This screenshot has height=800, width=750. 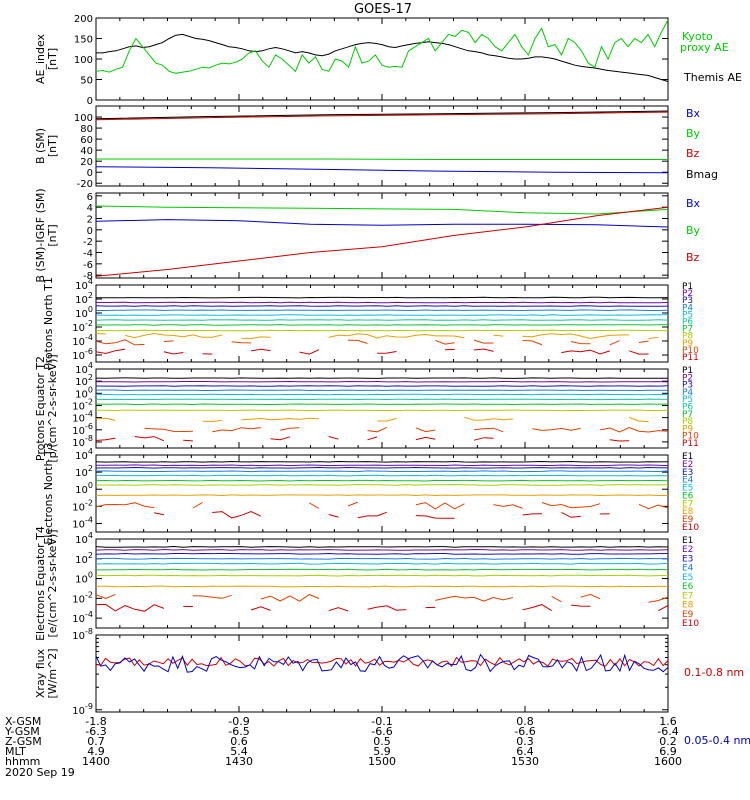 What do you see at coordinates (688, 606) in the screenshot?
I see `legend-label: E8` at bounding box center [688, 606].